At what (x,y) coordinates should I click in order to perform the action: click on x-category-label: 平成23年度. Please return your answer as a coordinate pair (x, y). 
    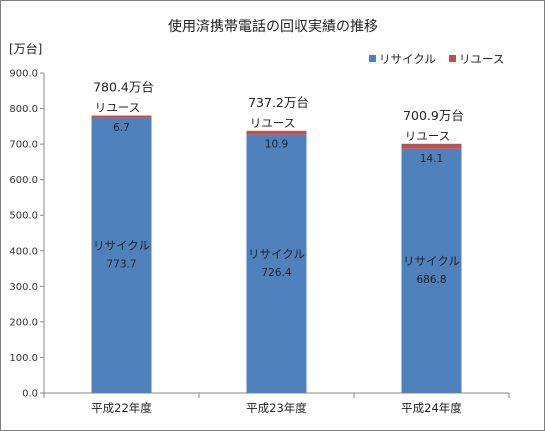
    Looking at the image, I should click on (276, 408).